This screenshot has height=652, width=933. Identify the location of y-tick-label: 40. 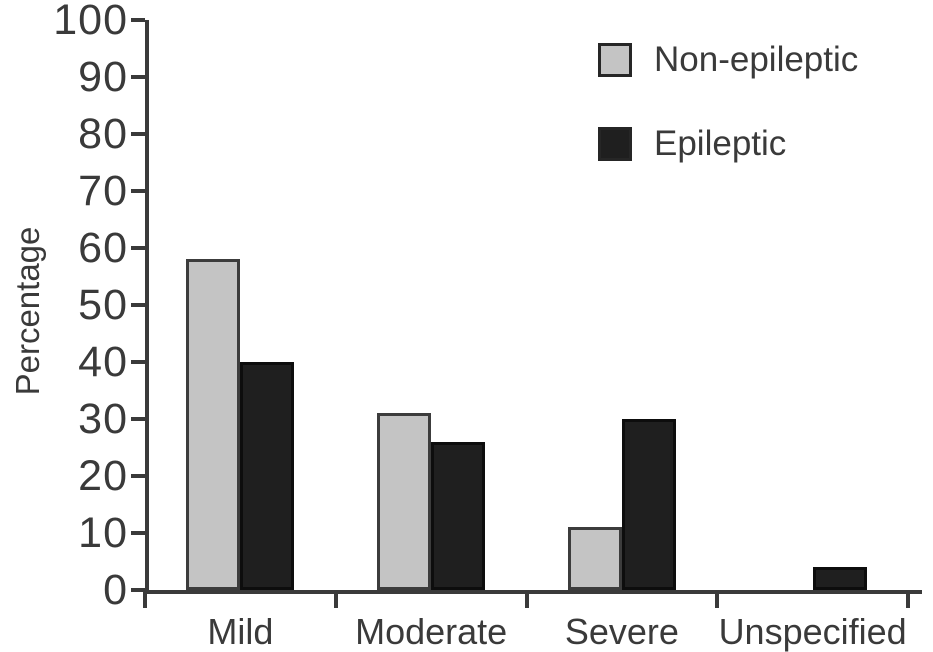
(103, 362).